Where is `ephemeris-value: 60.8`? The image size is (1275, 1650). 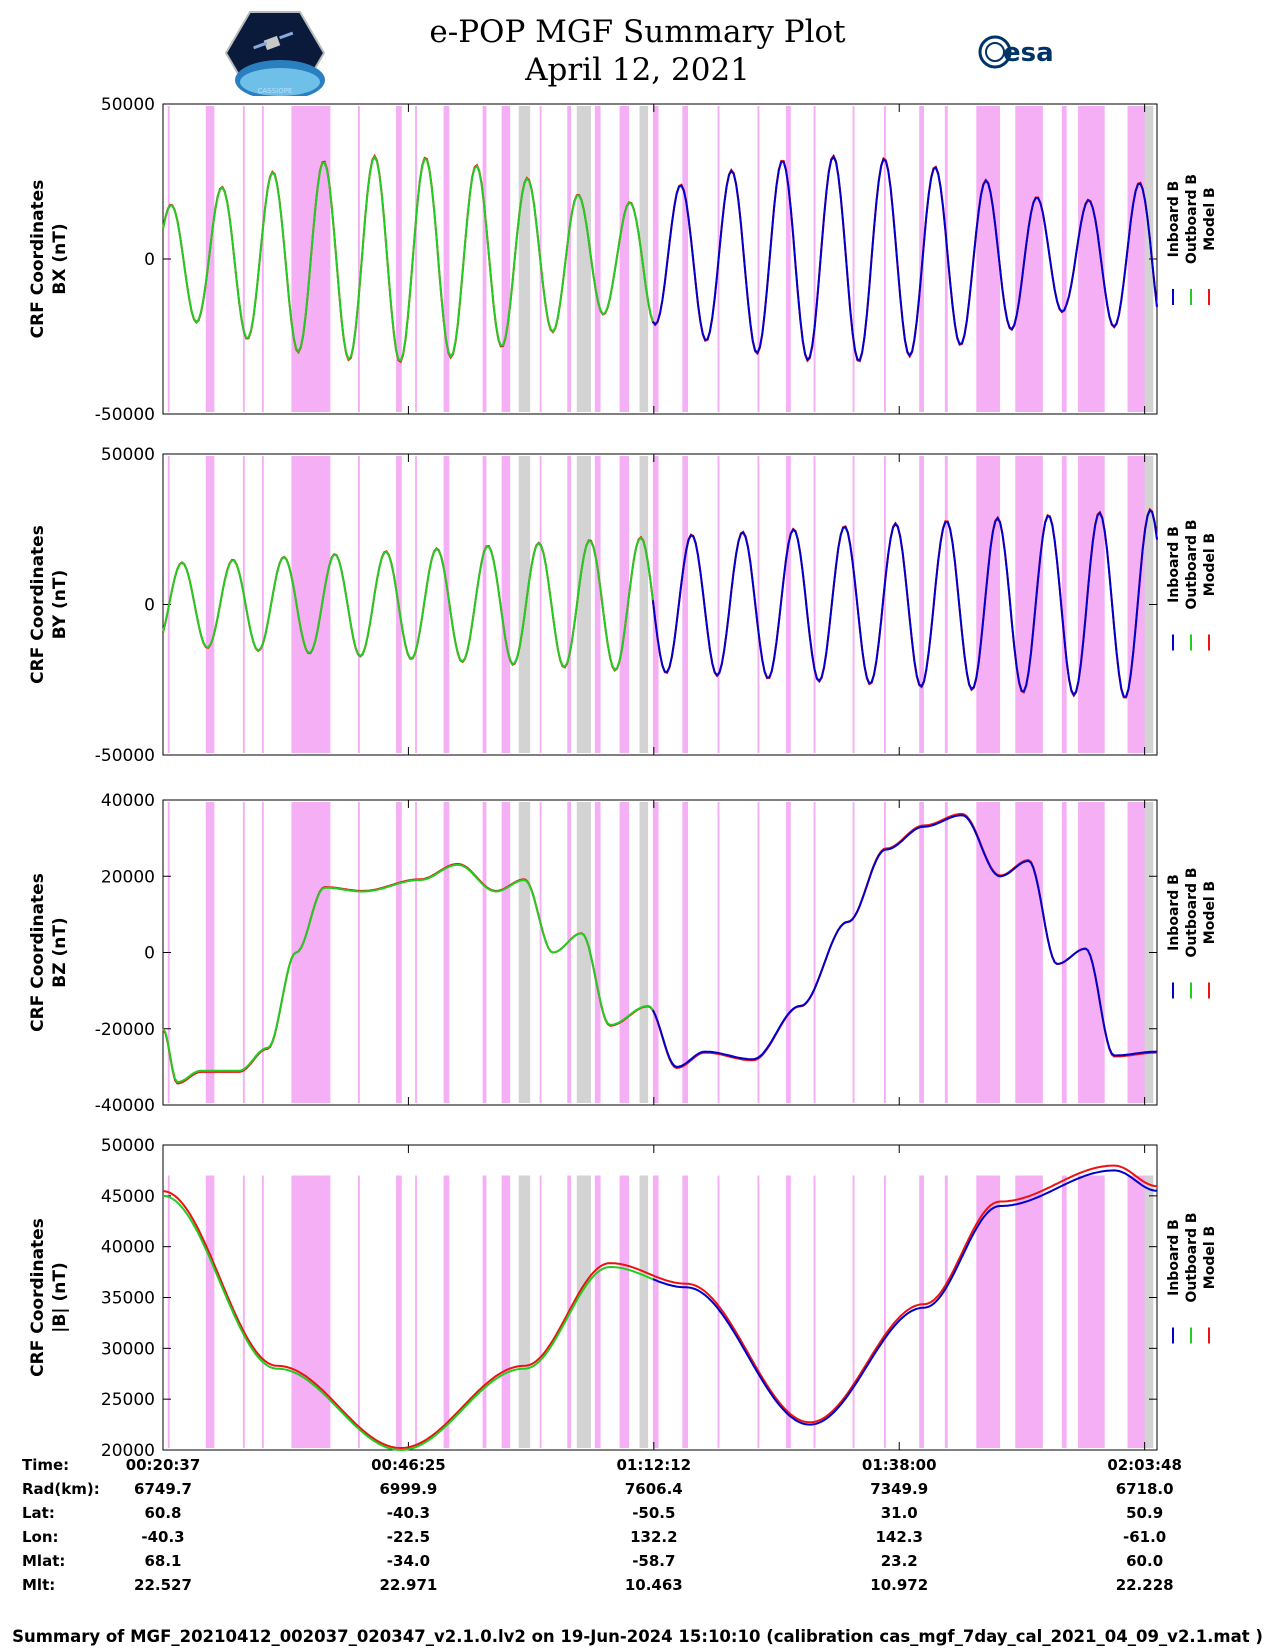
ephemeris-value: 60.8 is located at coordinates (162, 1513).